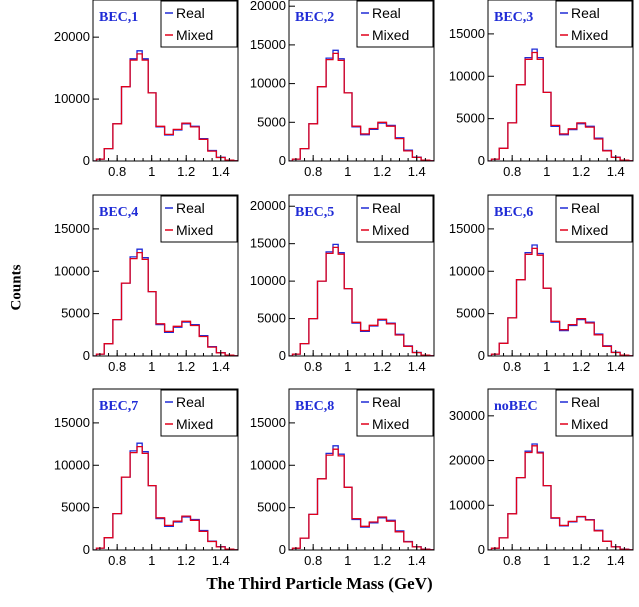  I want to click on panel-title: BEC,1, so click(118, 17).